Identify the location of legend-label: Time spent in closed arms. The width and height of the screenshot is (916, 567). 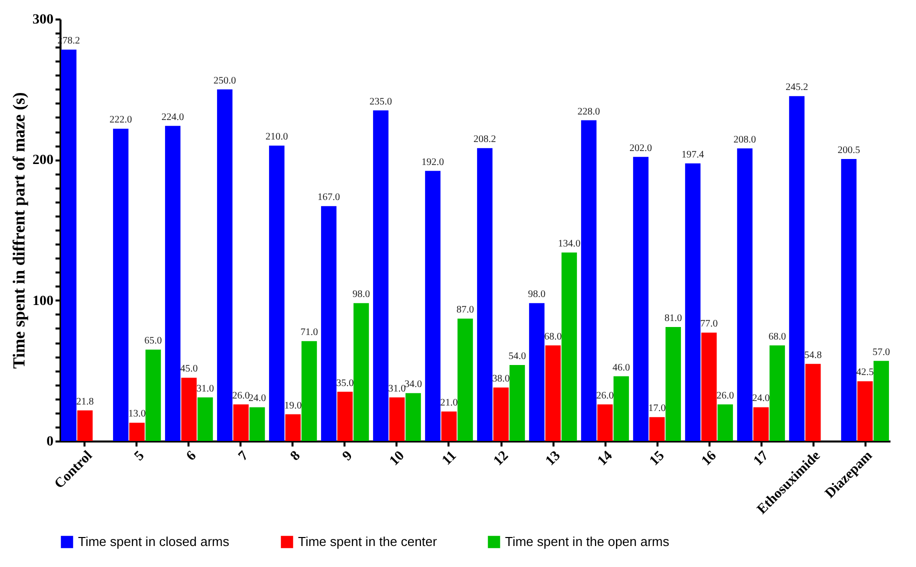
(154, 541).